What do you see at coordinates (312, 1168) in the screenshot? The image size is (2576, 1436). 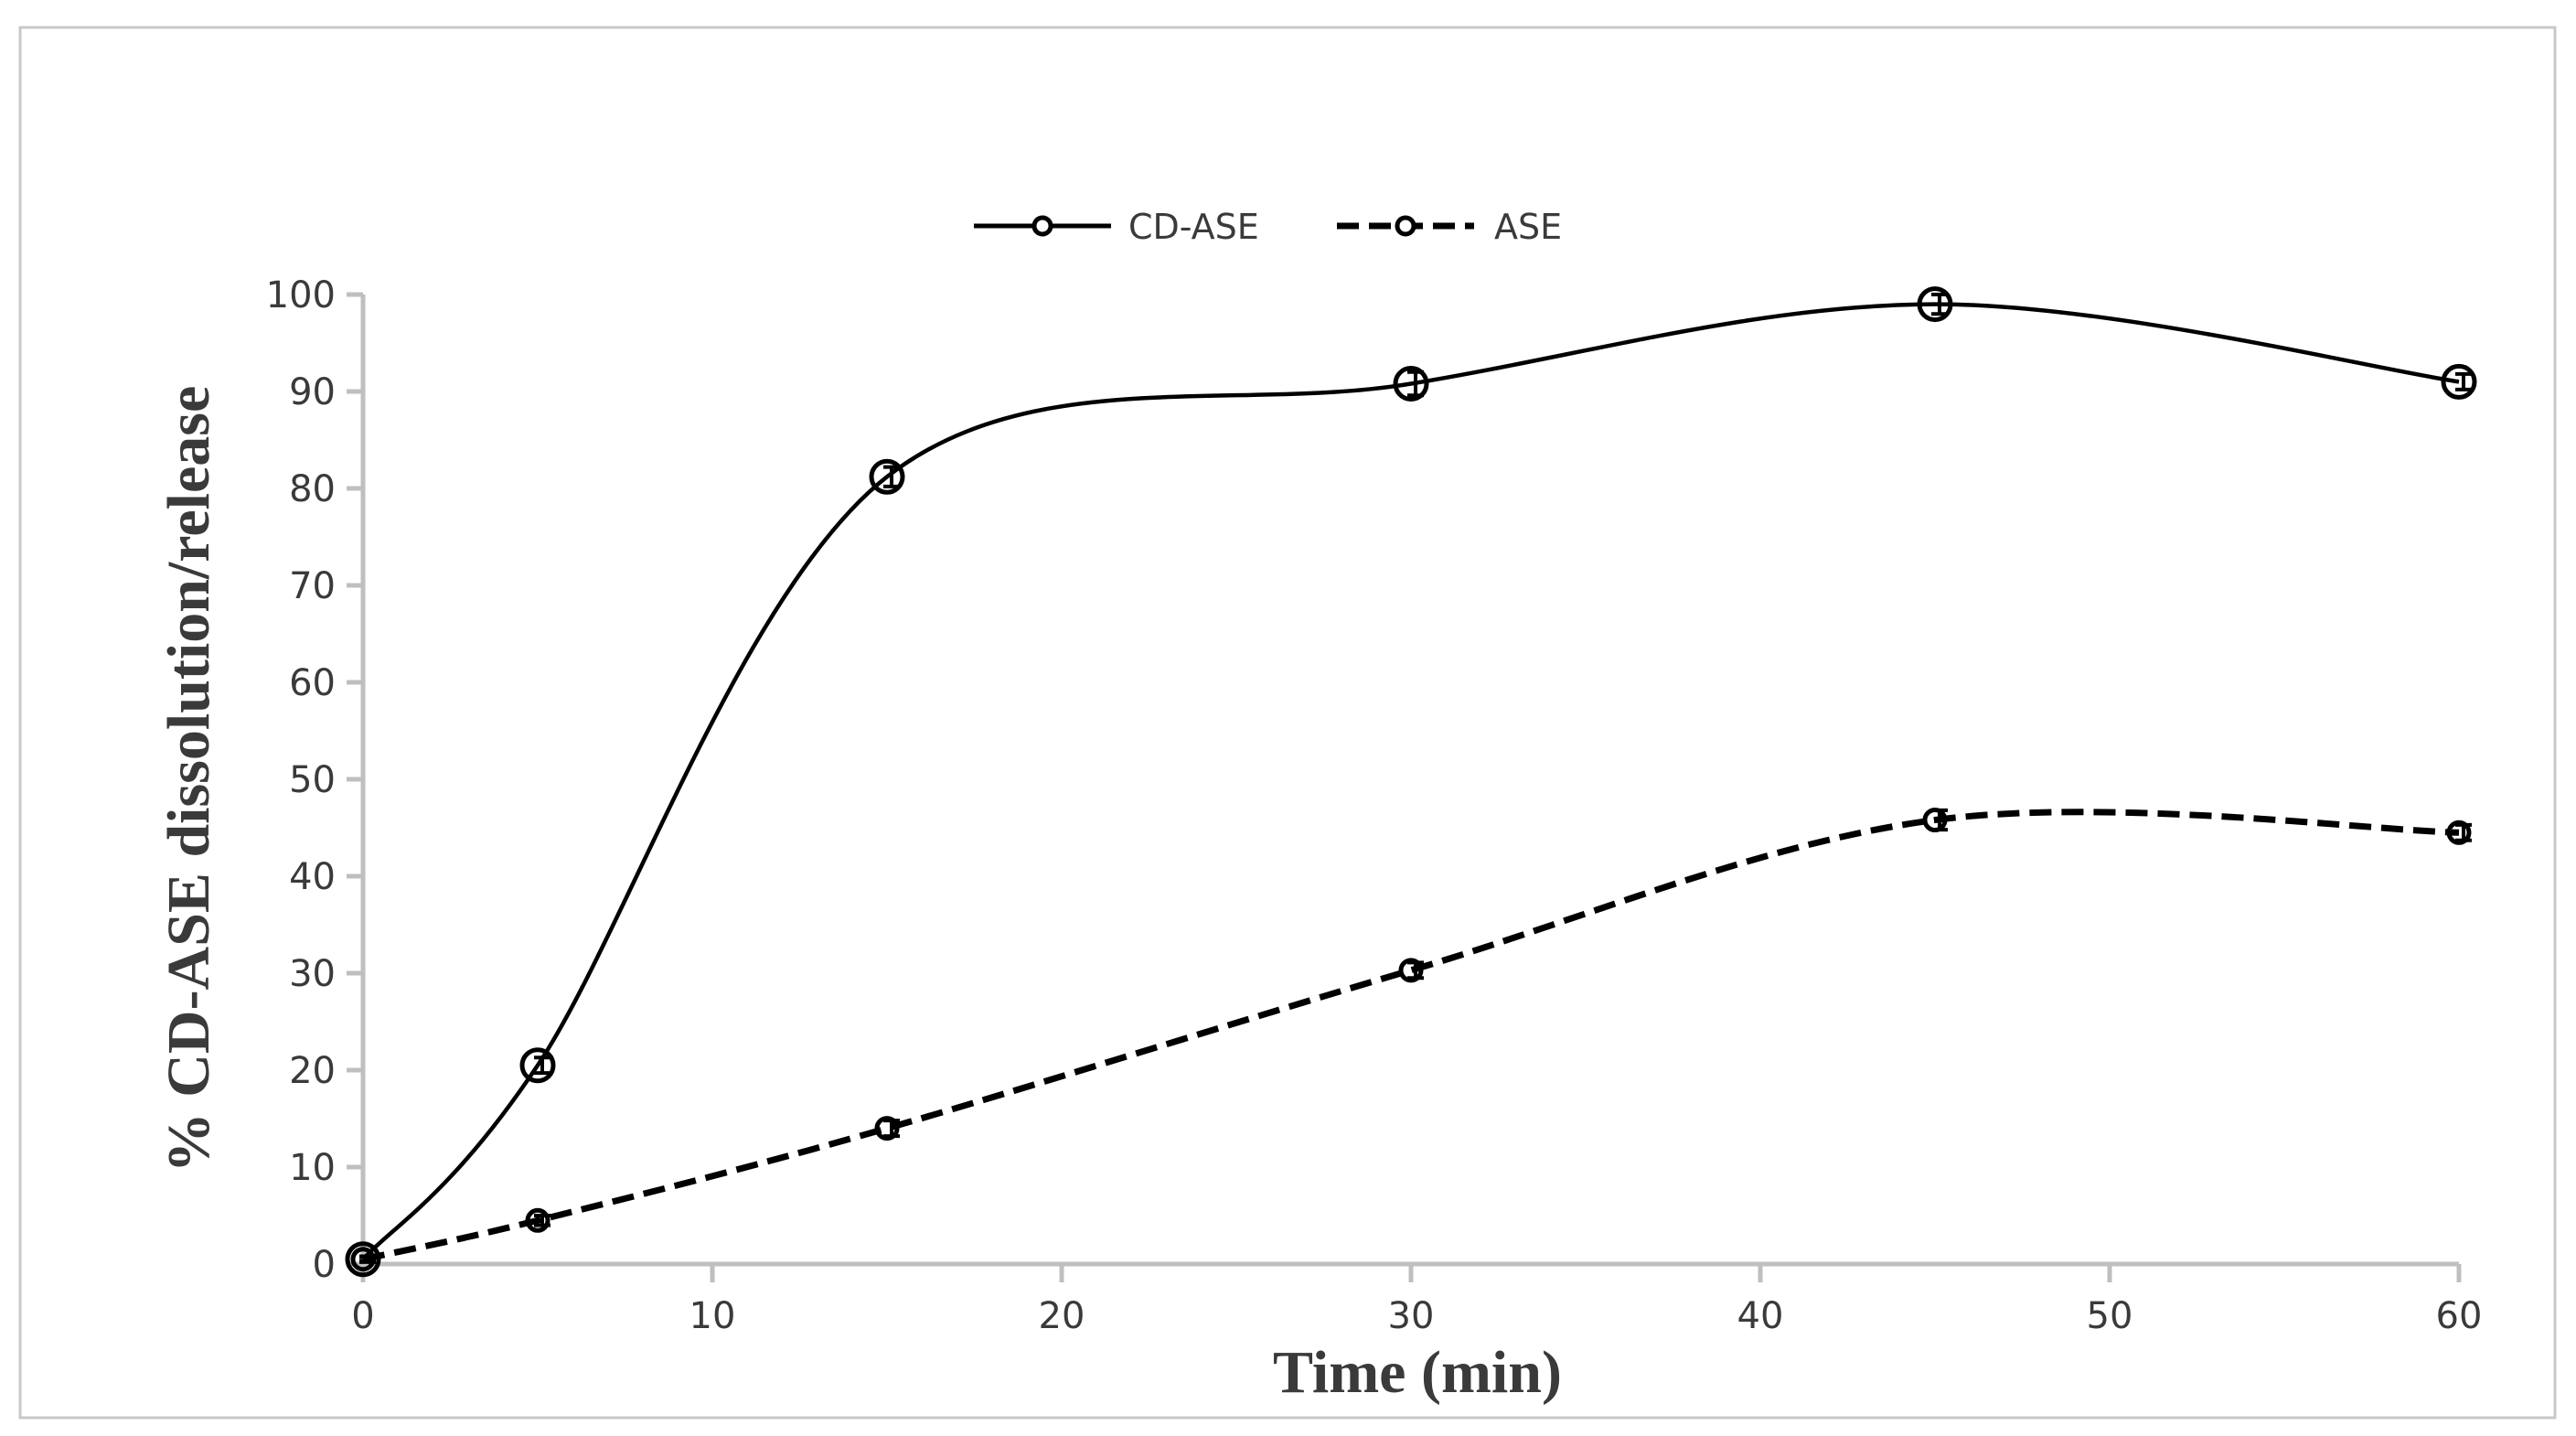 I see `y-tick-label: 10` at bounding box center [312, 1168].